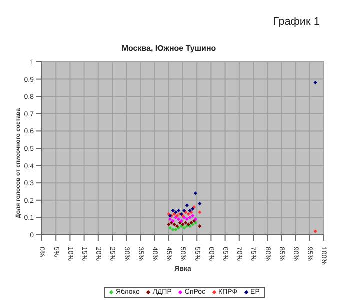 This screenshot has width=338, height=300. Describe the element at coordinates (296, 22) in the screenshot. I see `text: График 1` at that location.